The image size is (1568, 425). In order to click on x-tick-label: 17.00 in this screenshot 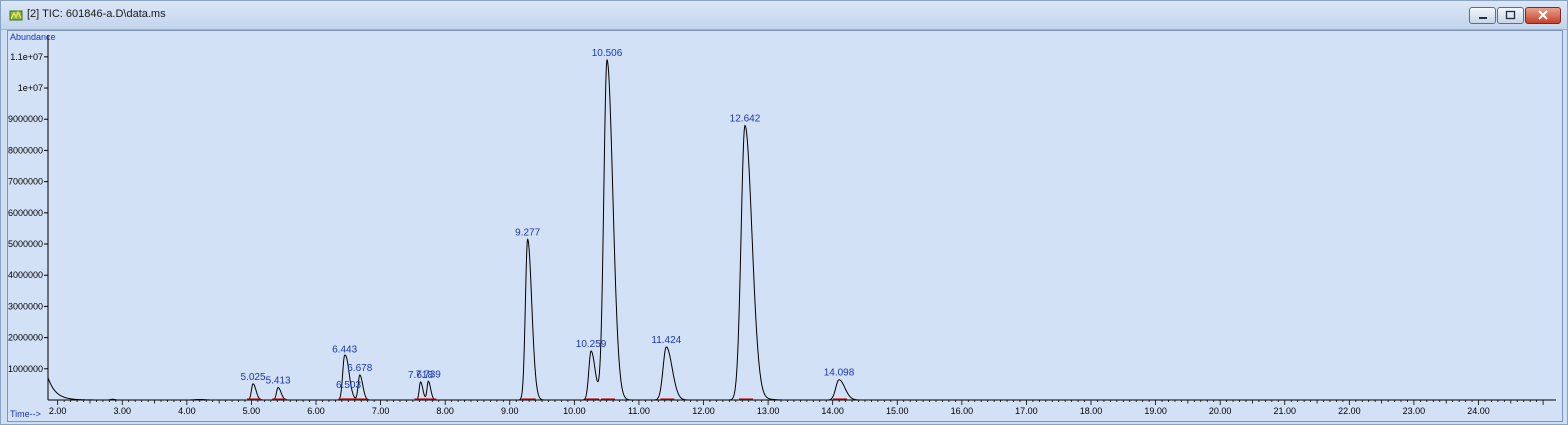, I will do `click(1026, 411)`.